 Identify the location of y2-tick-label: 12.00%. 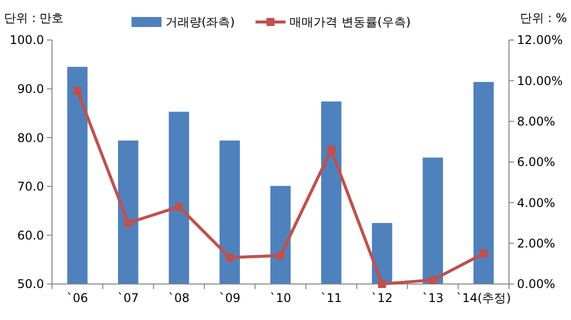
(540, 40).